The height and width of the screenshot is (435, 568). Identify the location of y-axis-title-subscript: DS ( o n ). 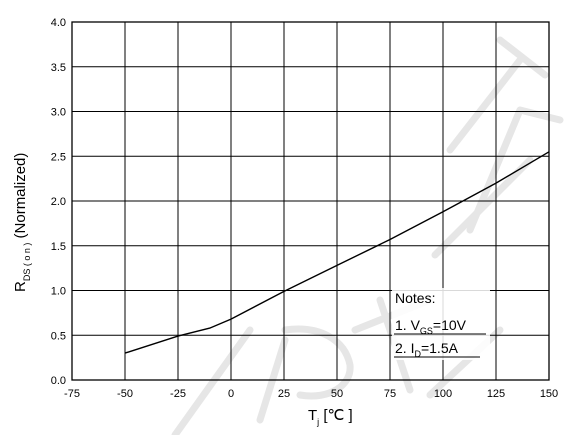
(27, 262).